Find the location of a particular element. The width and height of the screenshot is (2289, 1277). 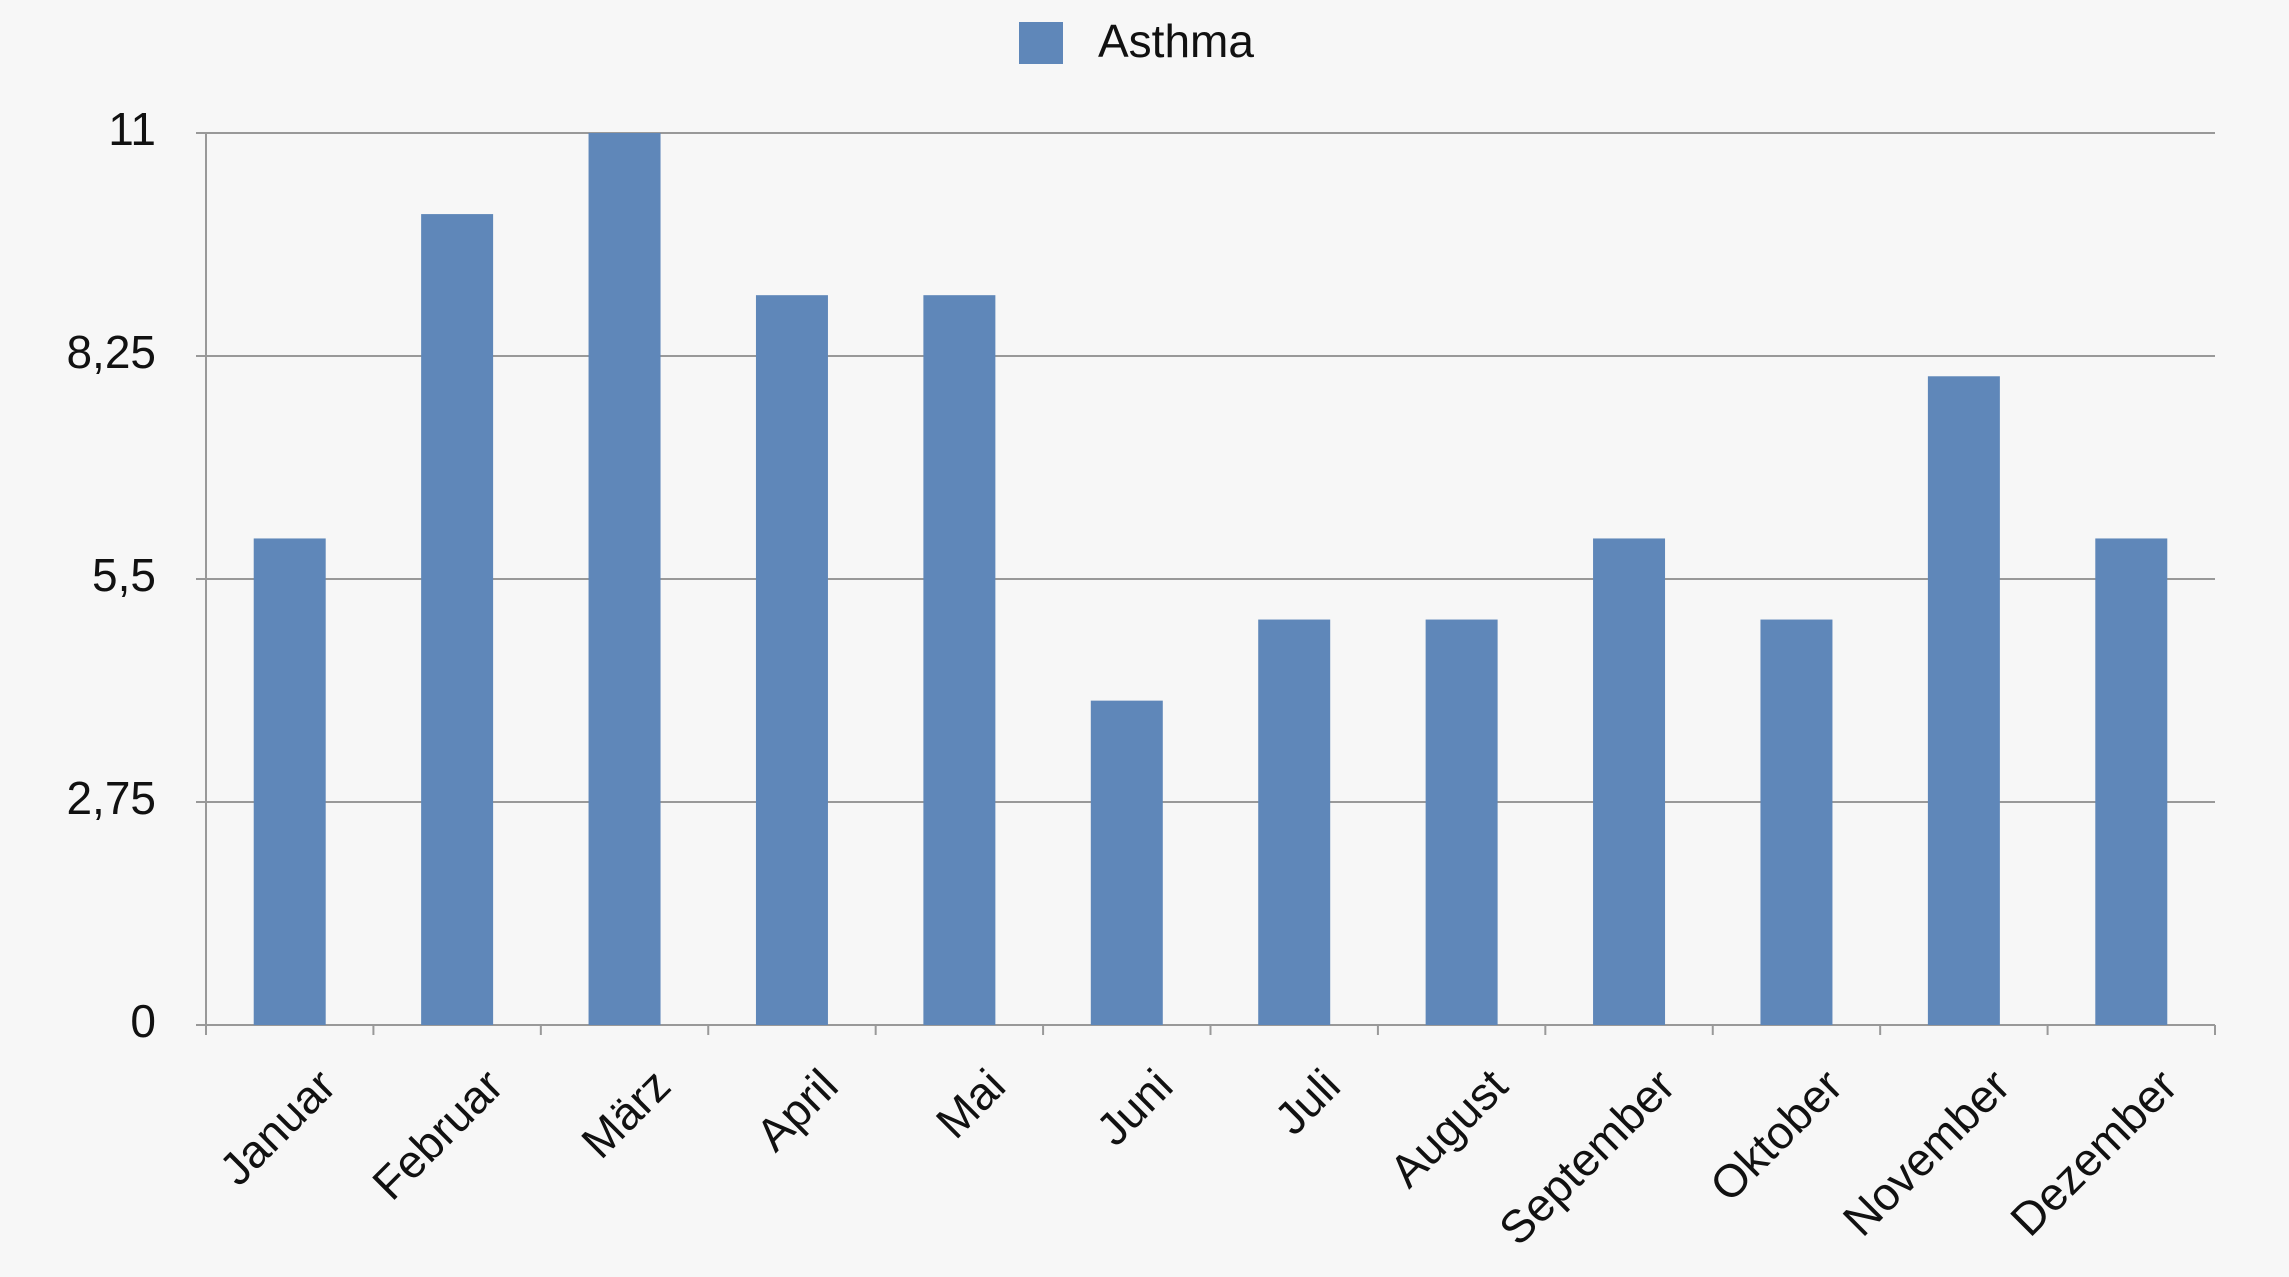

x-tick-label: Februar is located at coordinates (437, 1134).